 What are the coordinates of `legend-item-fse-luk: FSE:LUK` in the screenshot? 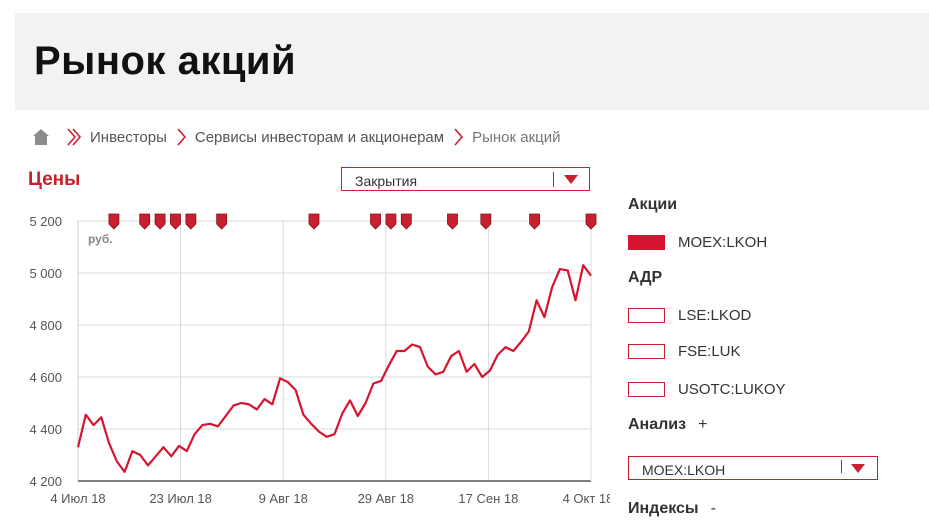 It's located at (684, 351).